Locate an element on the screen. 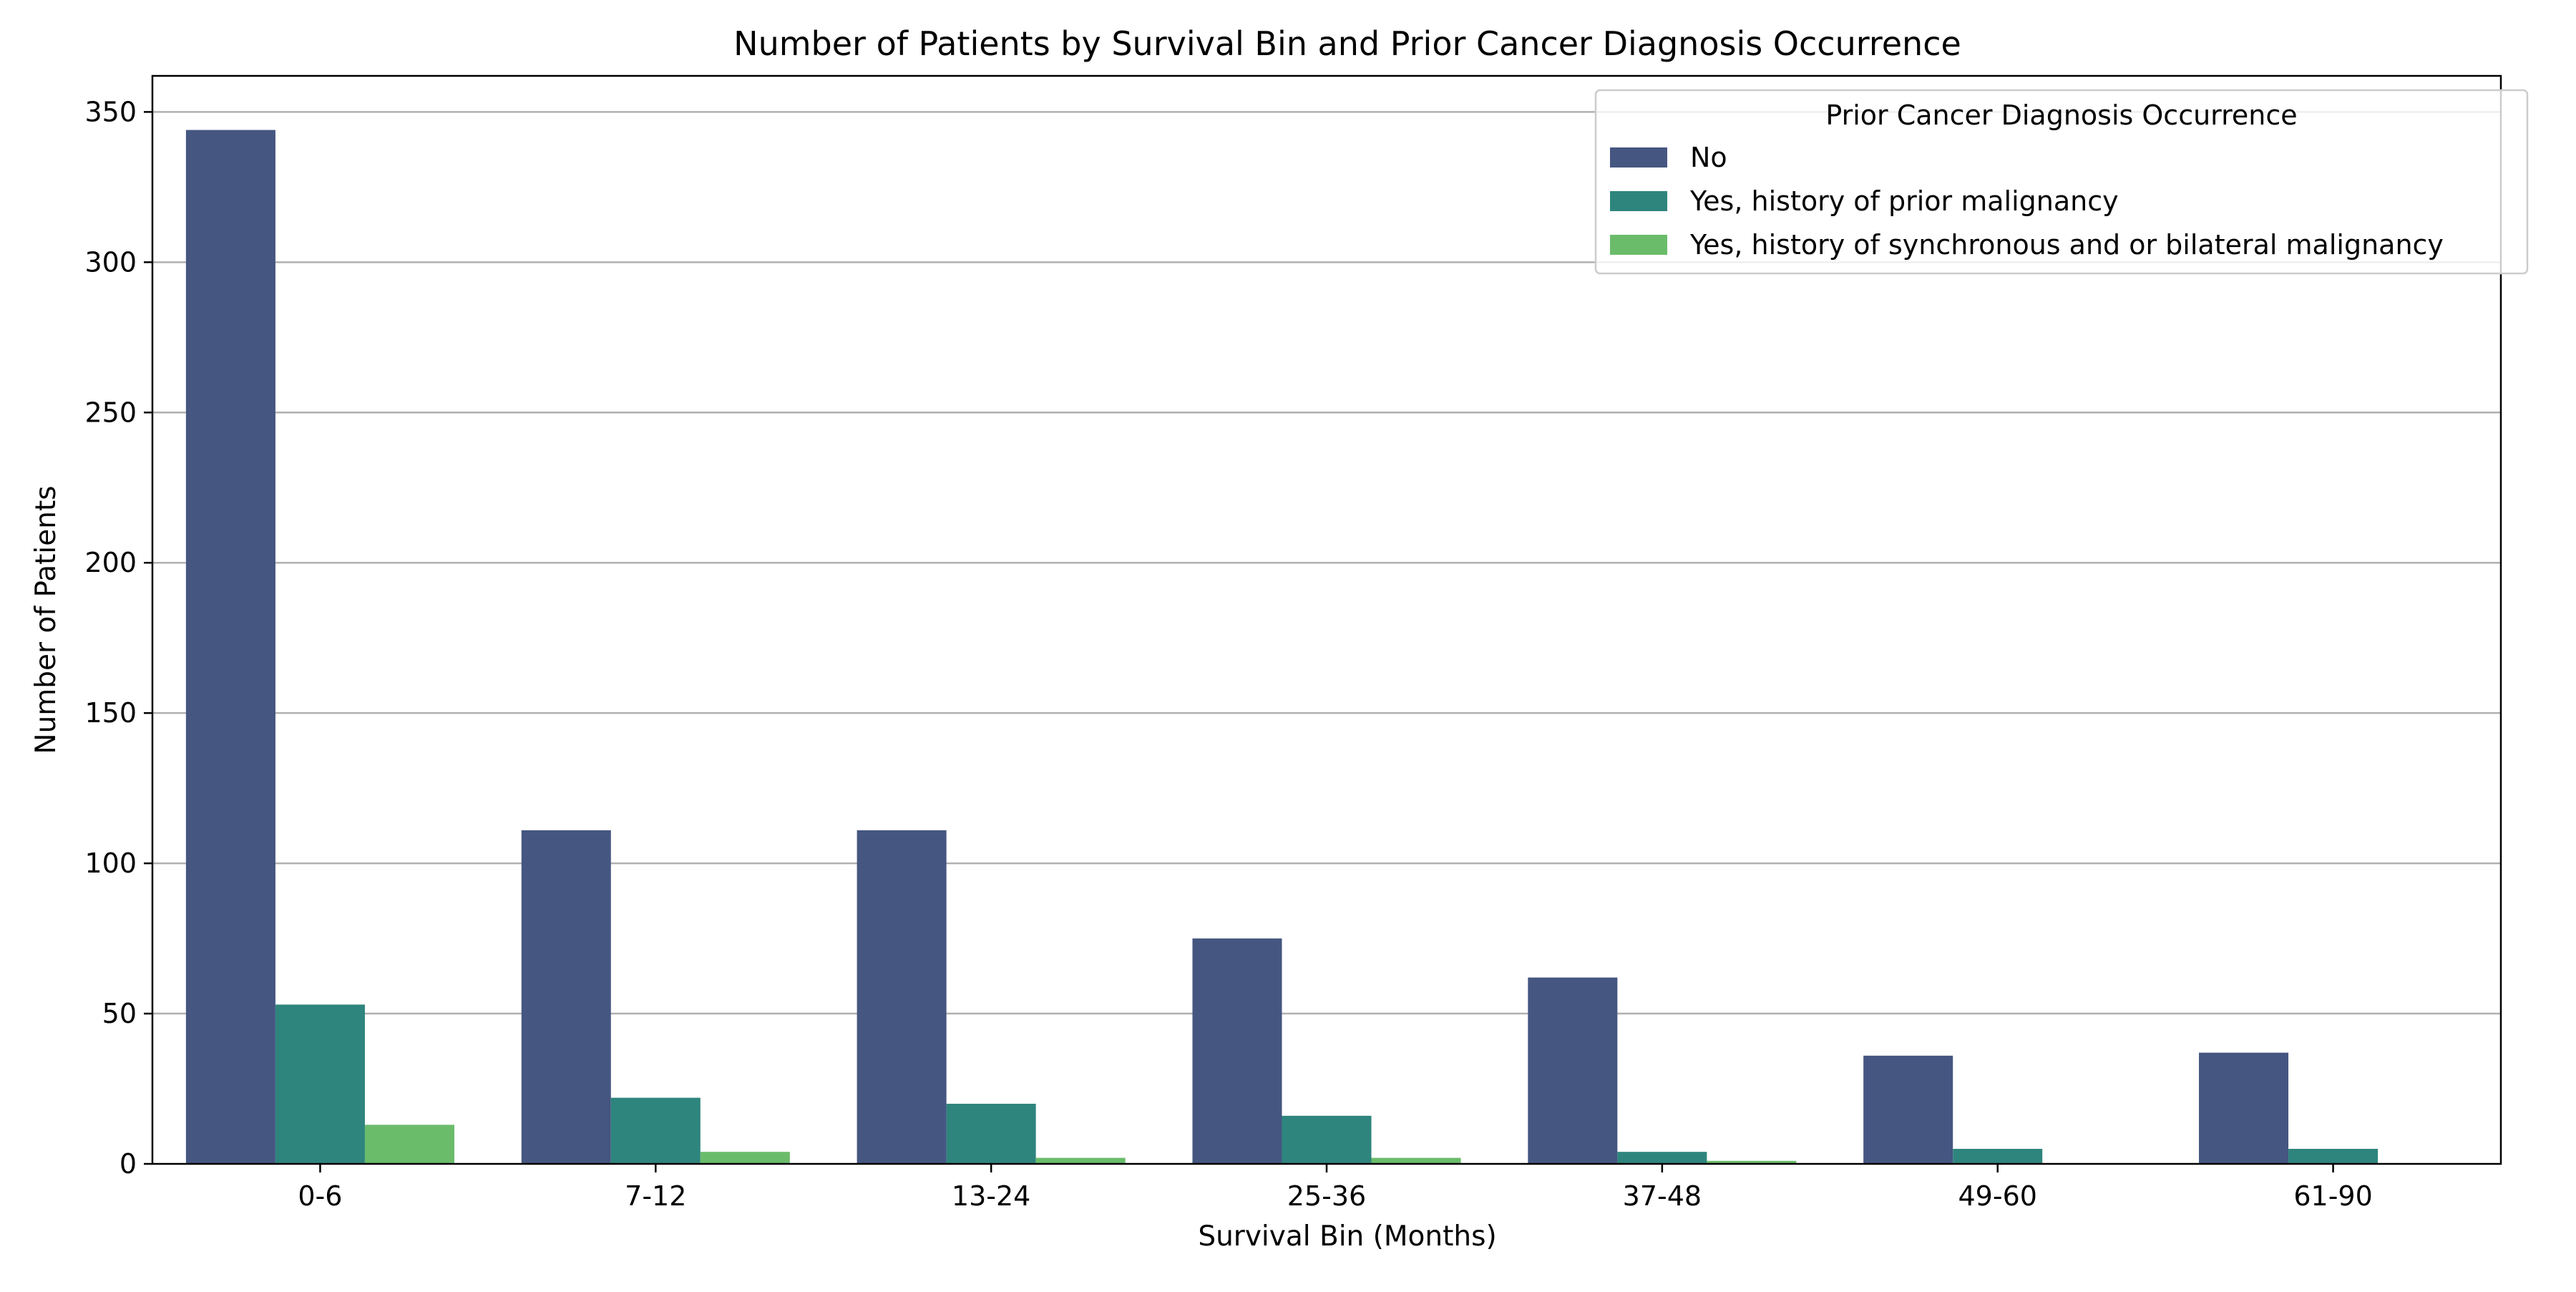 This screenshot has height=1292, width=2576. y-tick-label: 300 is located at coordinates (110, 262).